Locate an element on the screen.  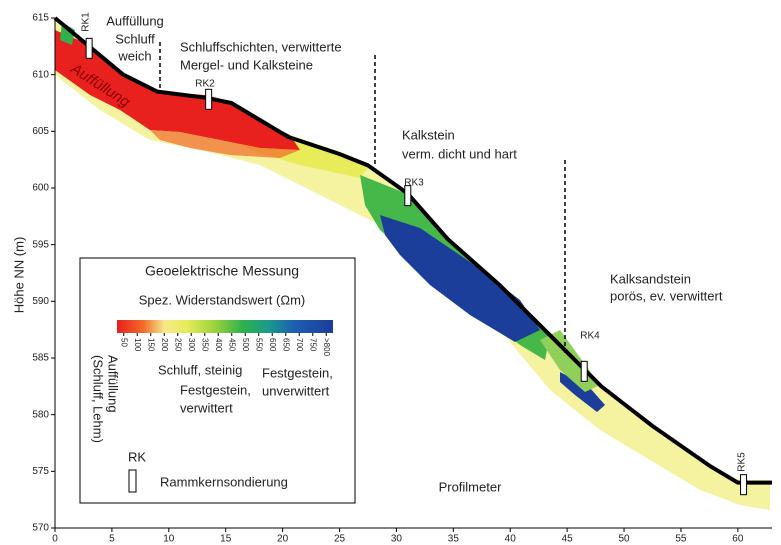
x-tick-label: 45 is located at coordinates (568, 539).